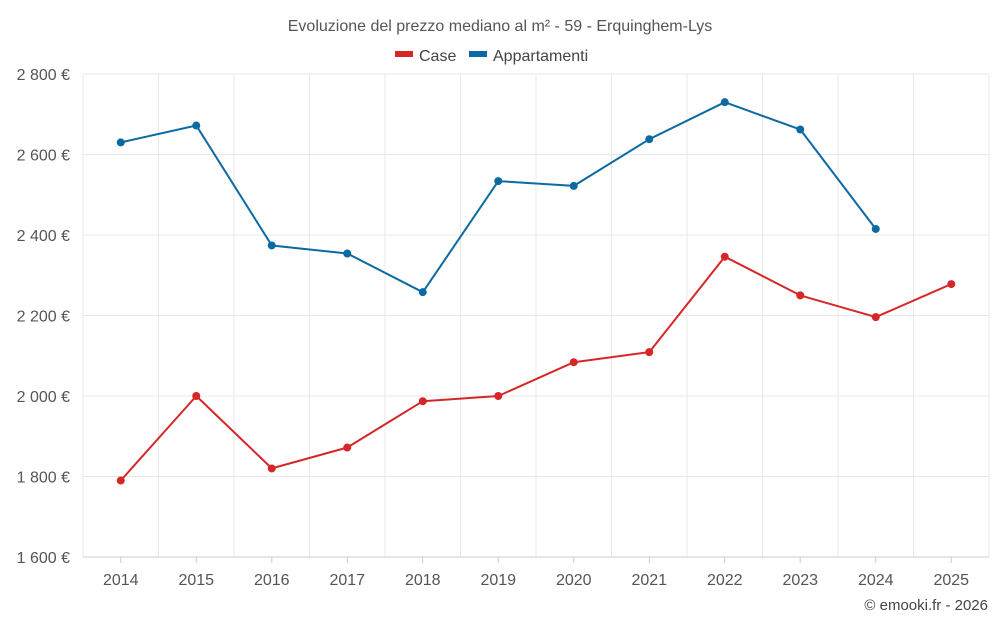 The width and height of the screenshot is (1000, 625). Describe the element at coordinates (404, 54) in the screenshot. I see `legend-swatch-case` at that location.